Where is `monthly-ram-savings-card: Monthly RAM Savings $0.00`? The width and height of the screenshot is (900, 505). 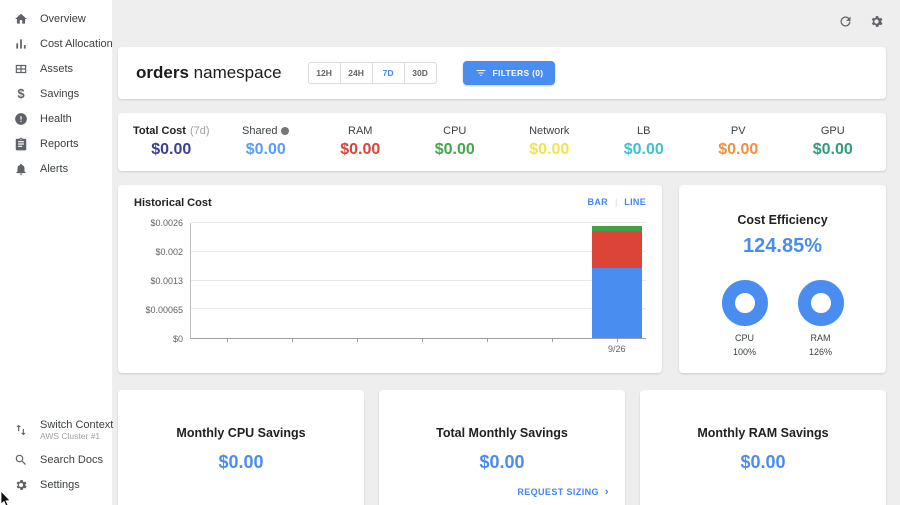
monthly-ram-savings-card: Monthly RAM Savings $0.00 is located at coordinates (763, 447).